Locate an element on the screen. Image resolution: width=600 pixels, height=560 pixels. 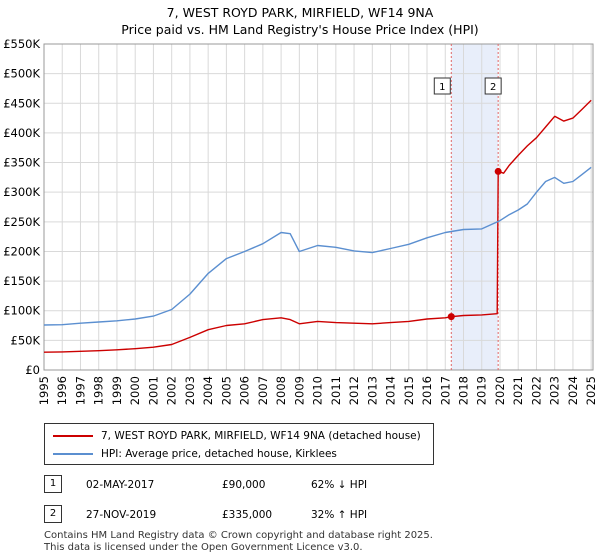
x-tick-label: 2014 is located at coordinates (391, 390).